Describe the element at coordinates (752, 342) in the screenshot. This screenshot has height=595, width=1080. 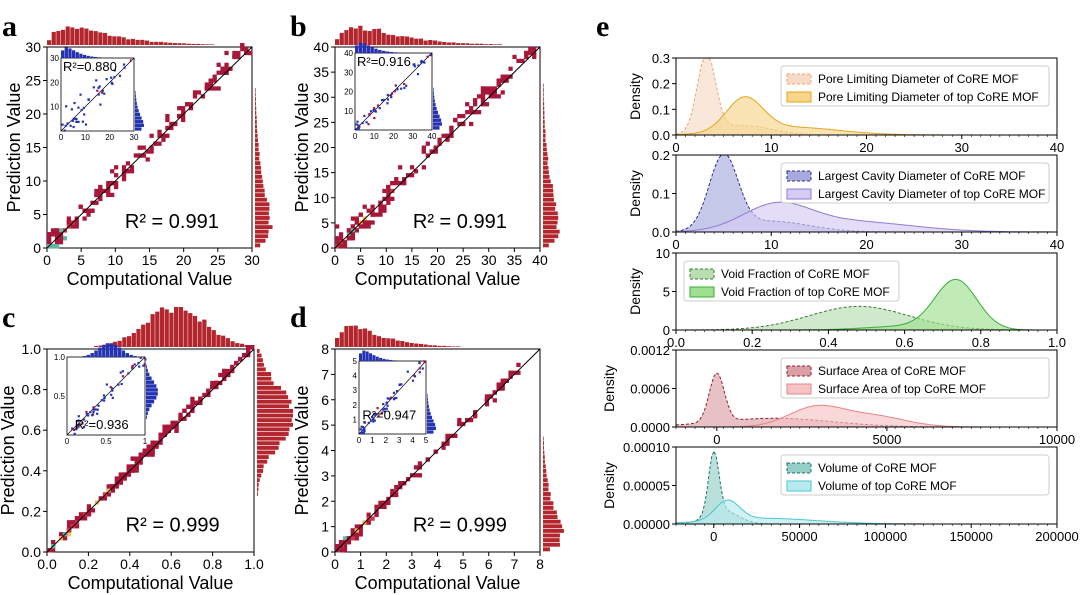
I see `x-tick-label: 0.2` at that location.